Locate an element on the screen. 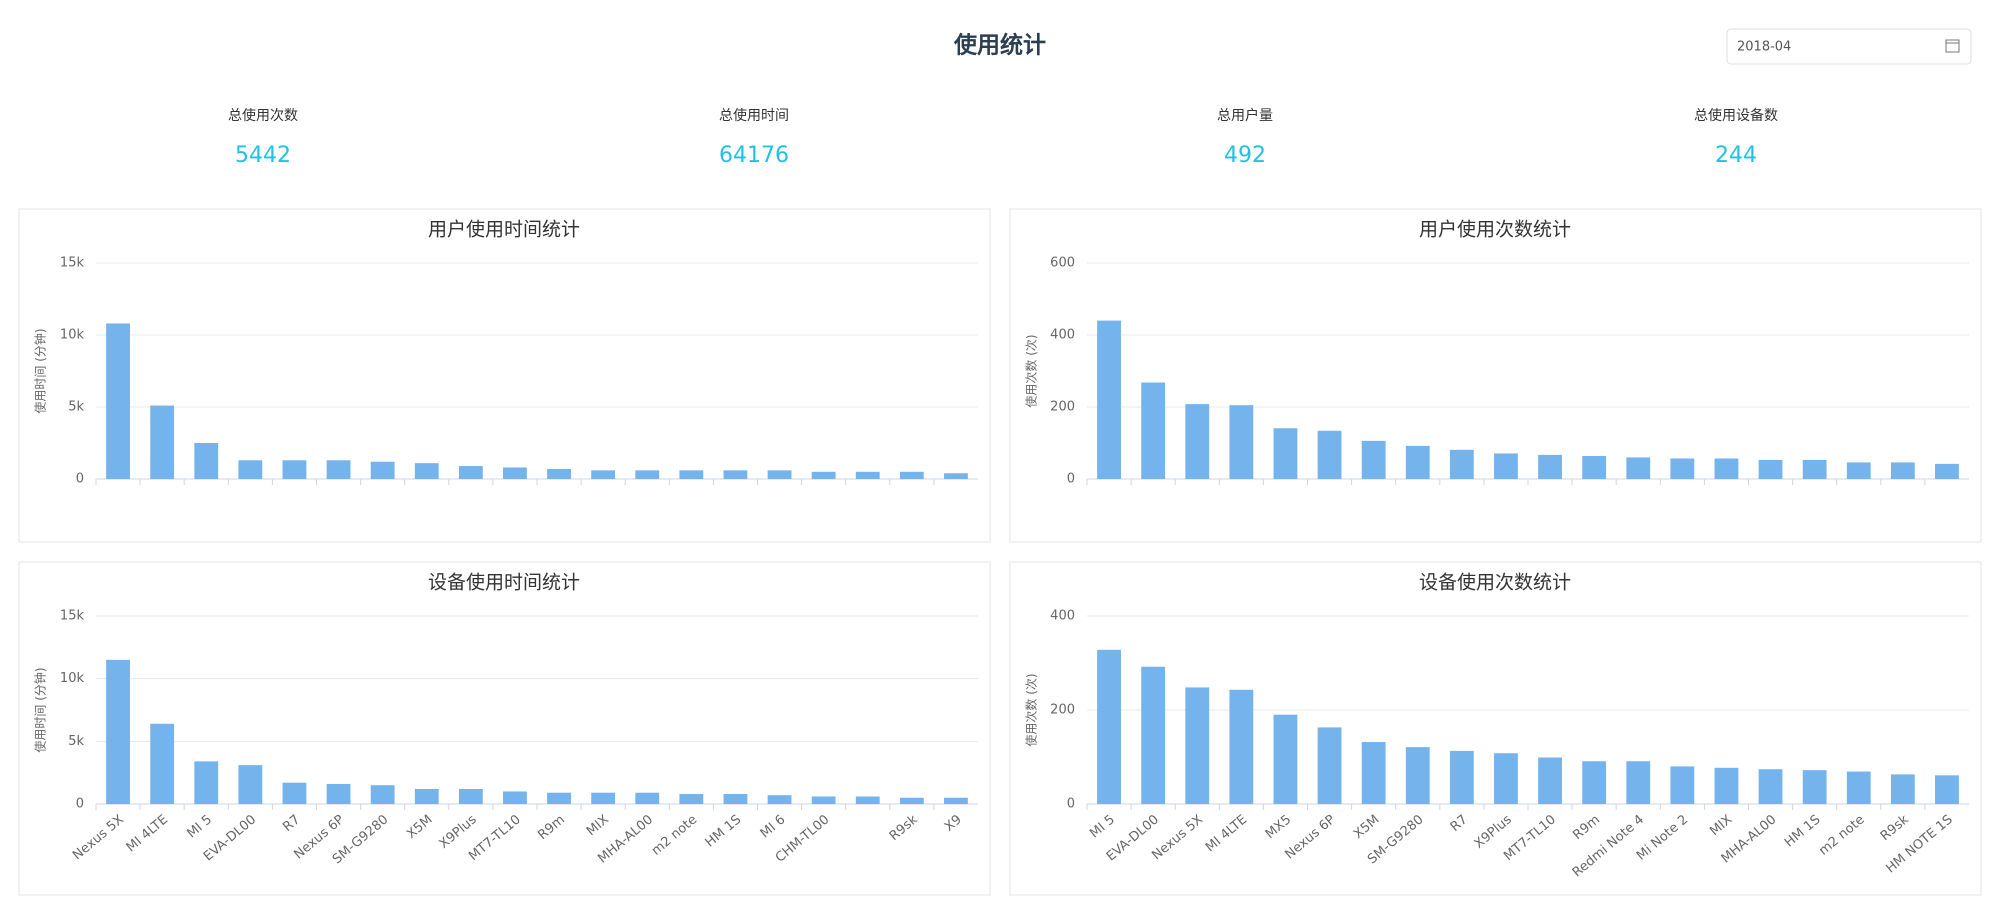 Image resolution: width=2000 pixels, height=916 pixels. stat-label: 总使用时间 is located at coordinates (754, 115).